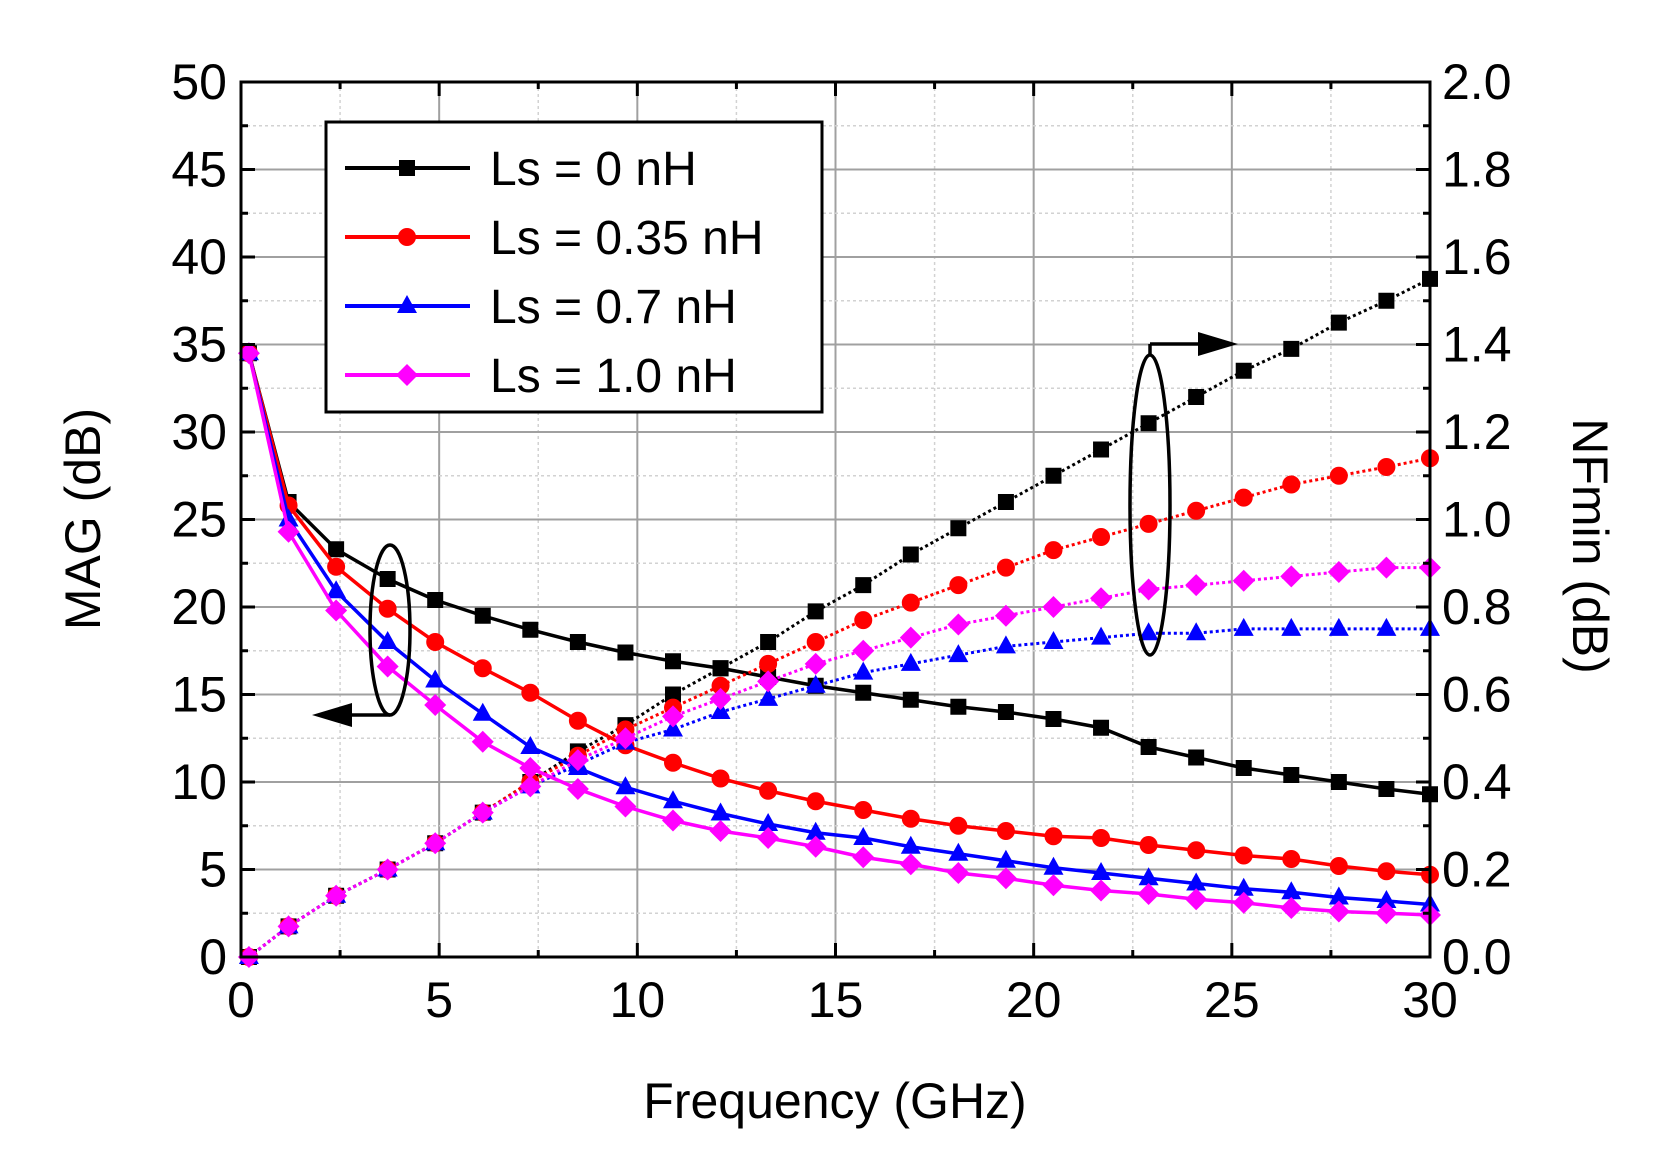 The width and height of the screenshot is (1659, 1157). Describe the element at coordinates (1477, 695) in the screenshot. I see `y-right-tick-label: 0.6` at that location.